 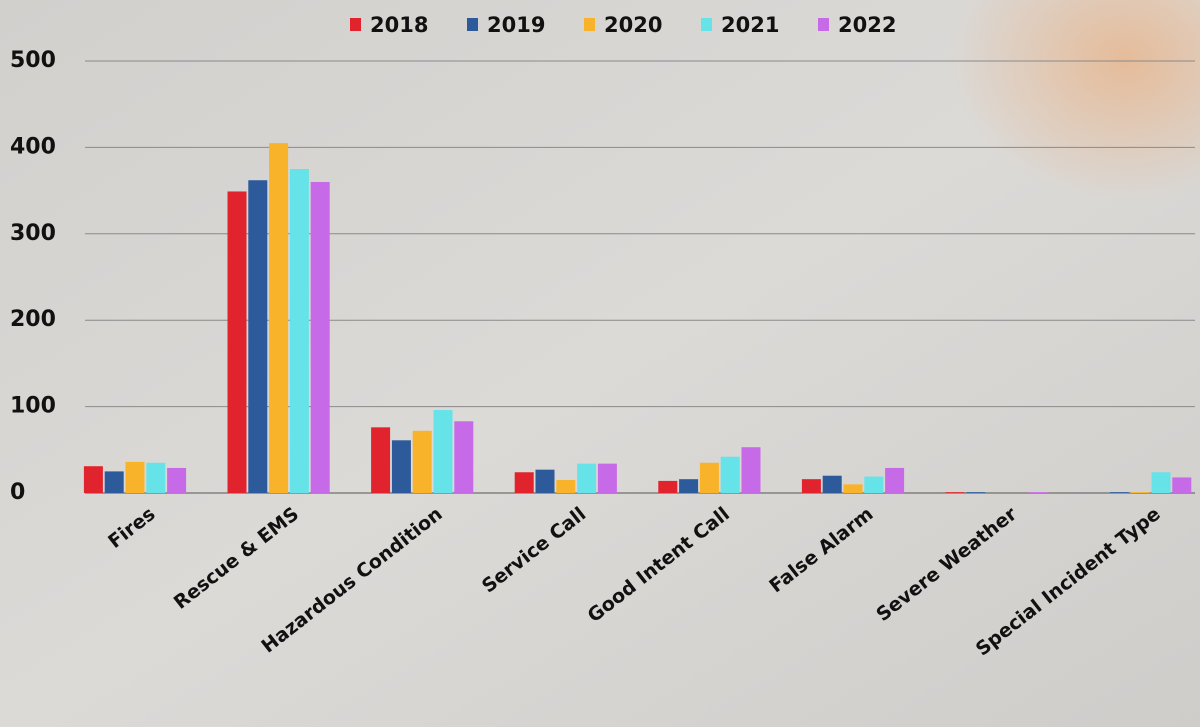 I want to click on legend-label: 2021, so click(x=750, y=25).